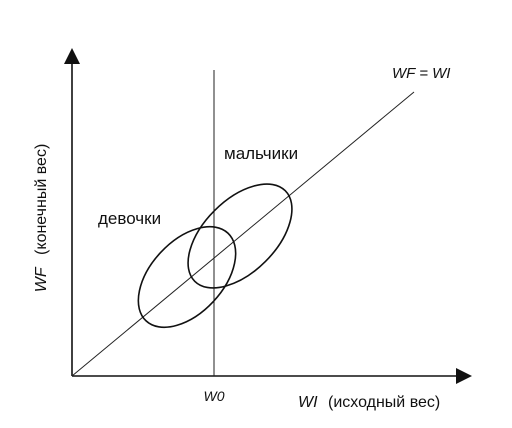 The width and height of the screenshot is (512, 428). What do you see at coordinates (129, 218) in the screenshot?
I see `label-girls: девочки` at bounding box center [129, 218].